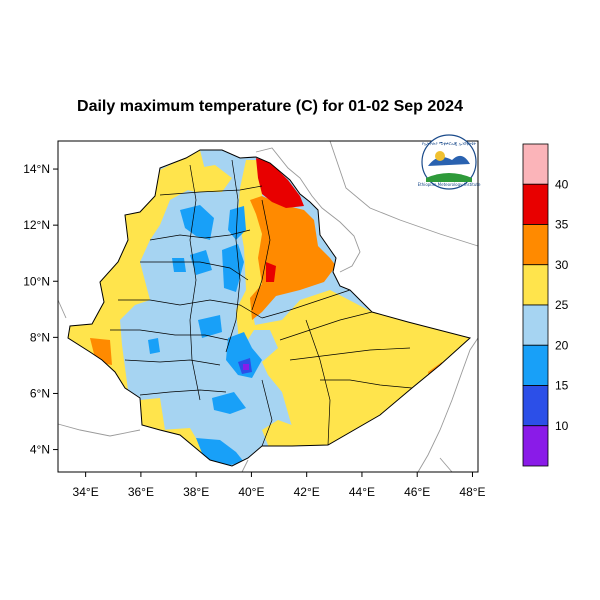 This screenshot has height=600, width=600. Describe the element at coordinates (472, 492) in the screenshot. I see `x-tick-label: 48°E` at that location.